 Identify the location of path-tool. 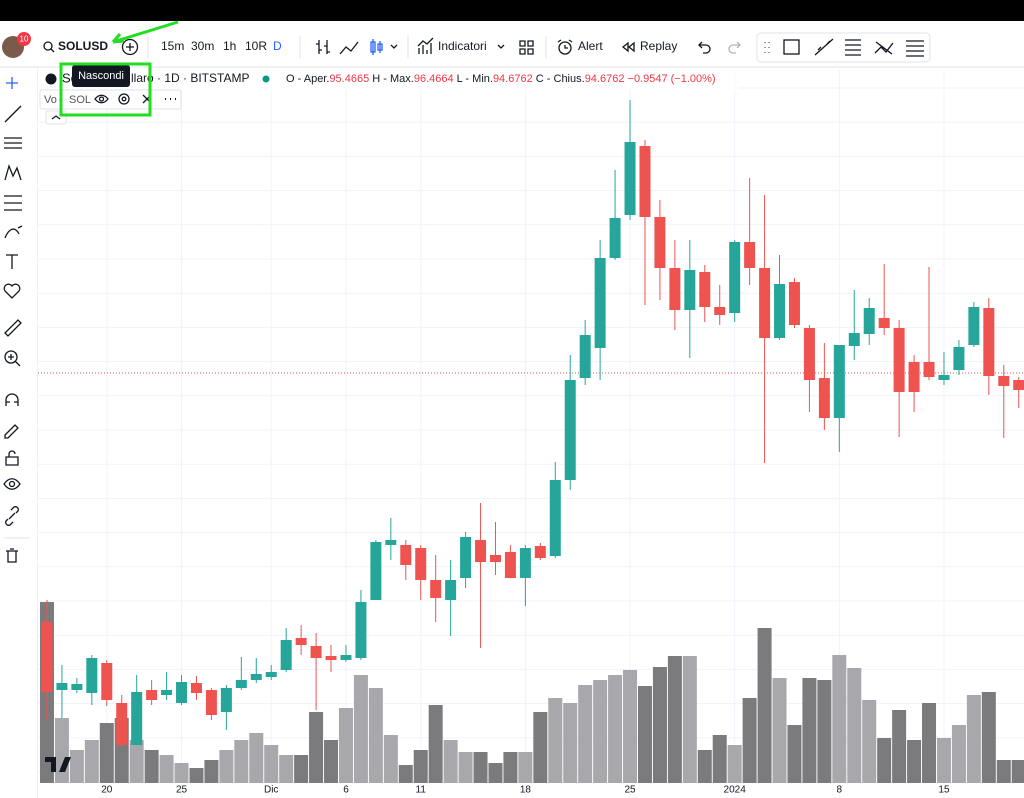
(824, 47).